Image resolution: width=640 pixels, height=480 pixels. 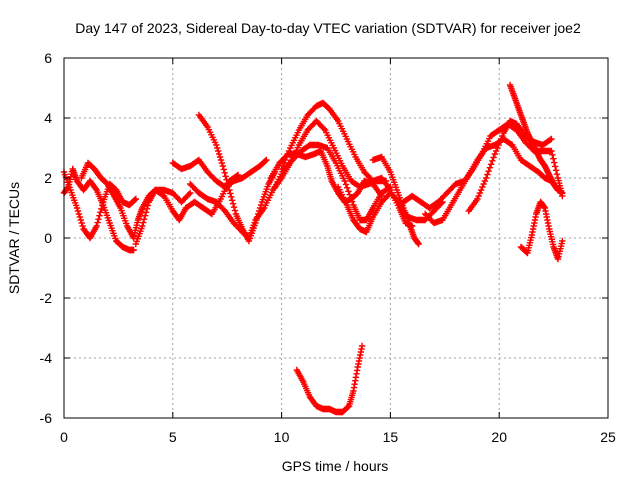 I want to click on series-sat-p, so click(x=534, y=137).